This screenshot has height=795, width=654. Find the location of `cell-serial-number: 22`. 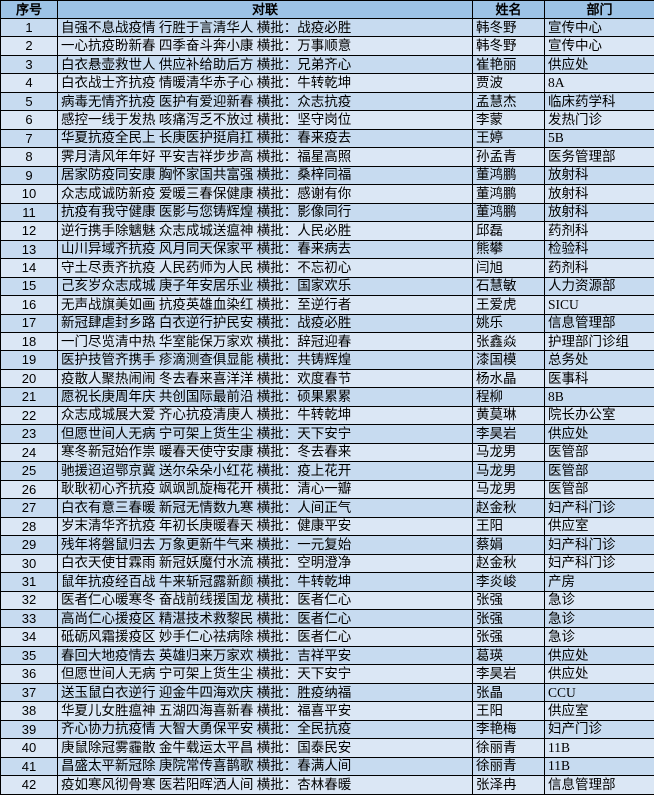

cell-serial-number: 22 is located at coordinates (29, 415).